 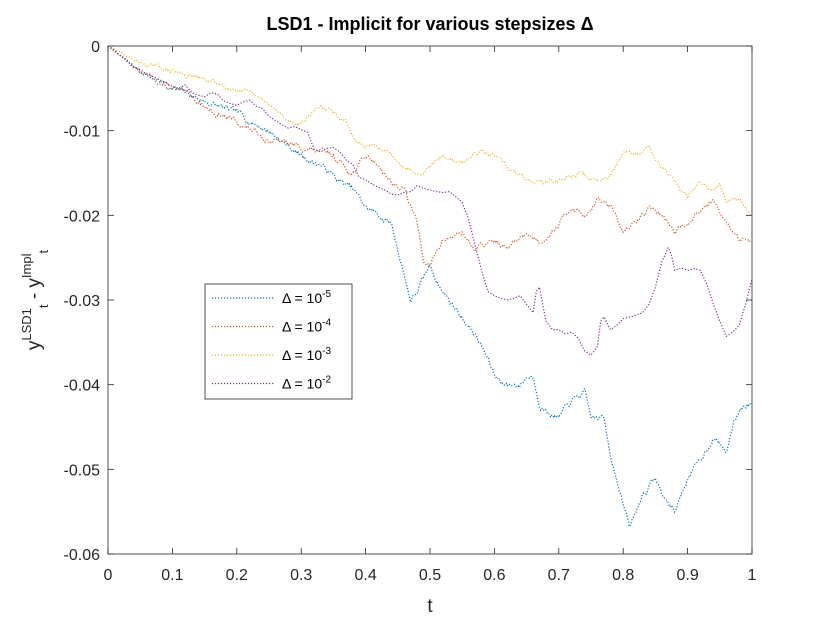 What do you see at coordinates (108, 575) in the screenshot?
I see `x-tick-label: 0` at bounding box center [108, 575].